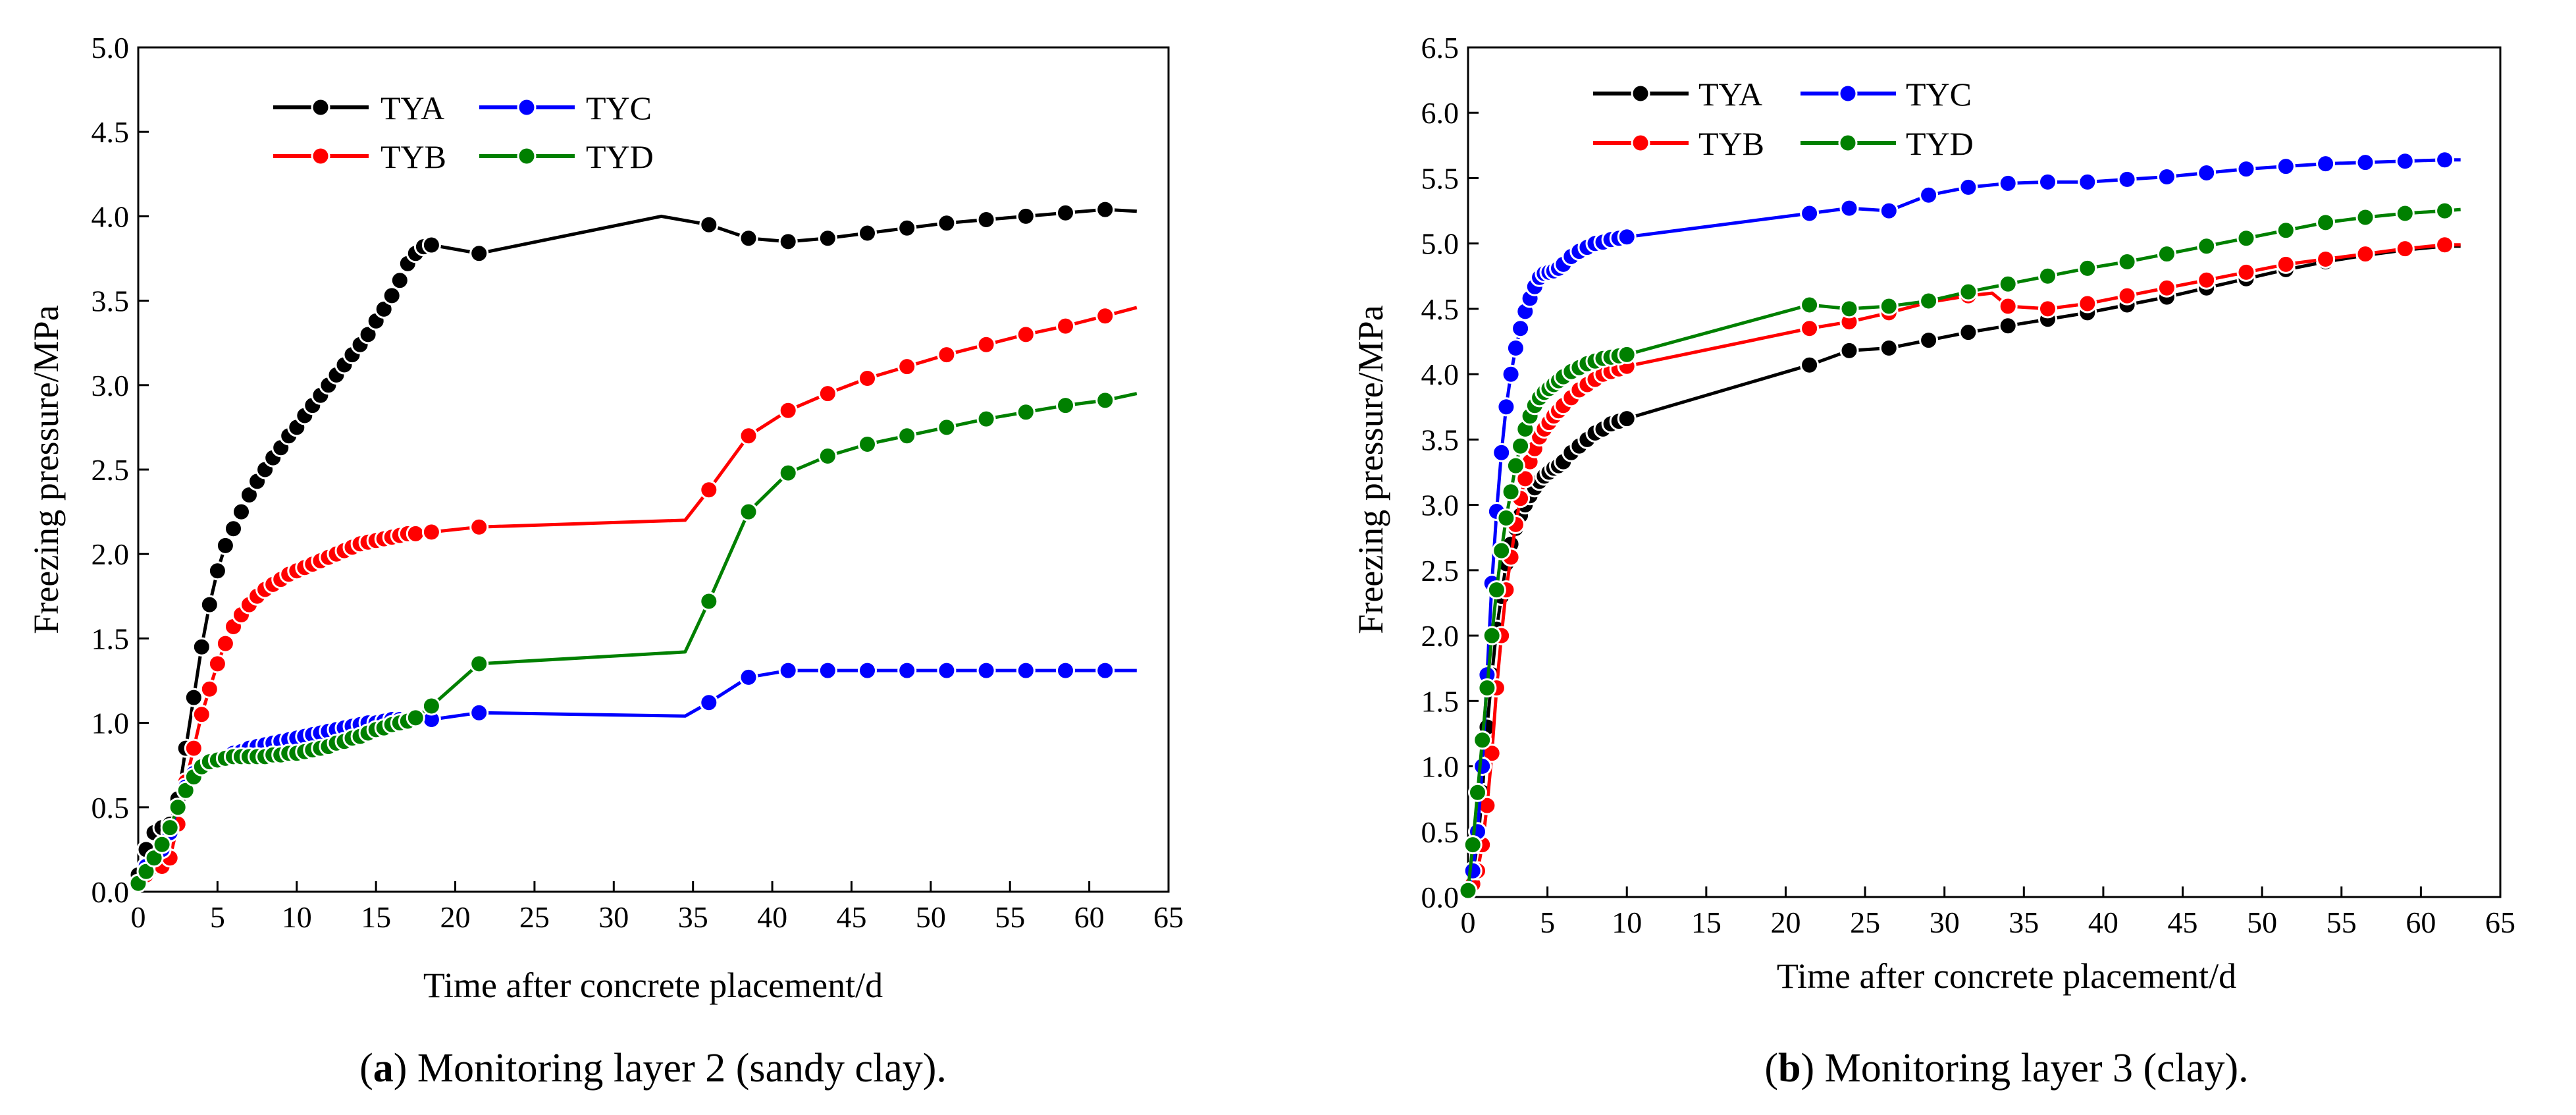 The image size is (2576, 1115). Describe the element at coordinates (620, 156) in the screenshot. I see `legend-label-tyd: TYD` at that location.